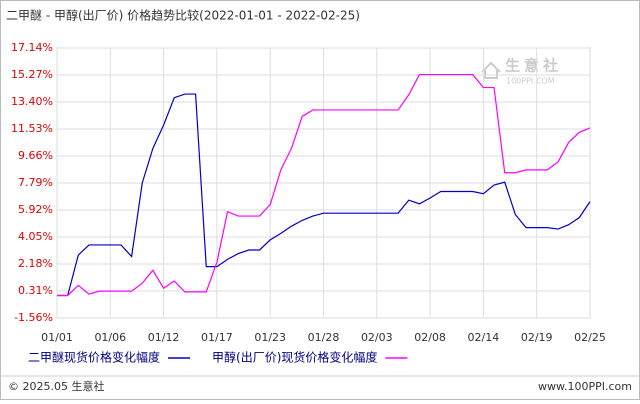 The image size is (640, 404). Describe the element at coordinates (35, 155) in the screenshot. I see `y-tick-label: 9.66%` at that location.